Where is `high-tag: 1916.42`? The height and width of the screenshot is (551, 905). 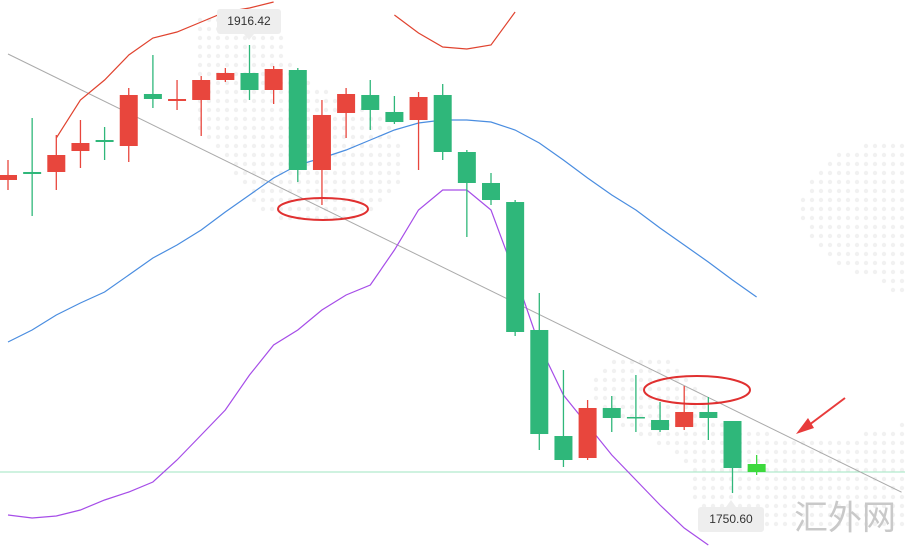 high-tag: 1916.42 is located at coordinates (249, 24).